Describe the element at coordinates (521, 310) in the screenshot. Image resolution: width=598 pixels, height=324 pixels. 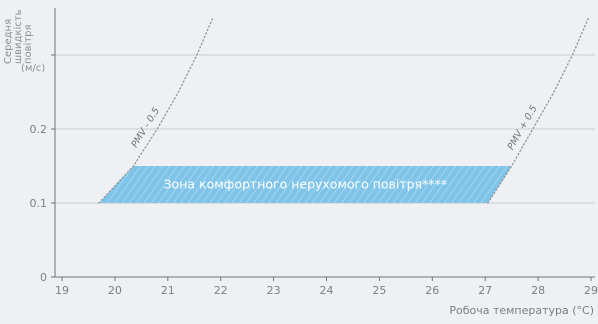
I see `x-axis-label: Робоча температура (°C)` at that location.